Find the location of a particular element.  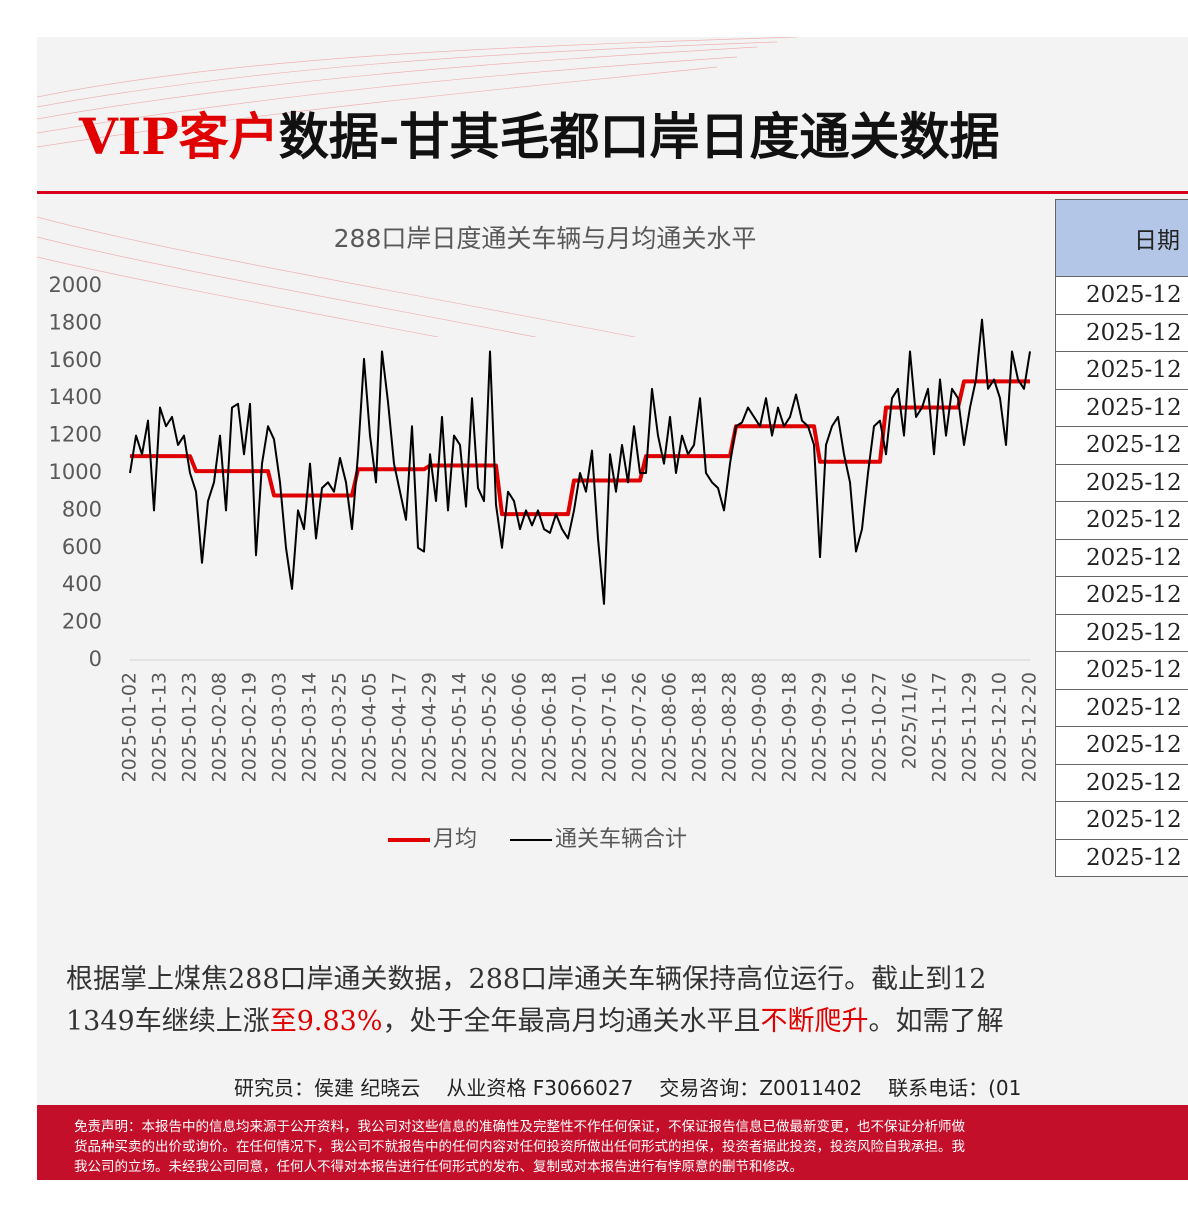

x-tick-label: 2025-11-29 is located at coordinates (970, 727).